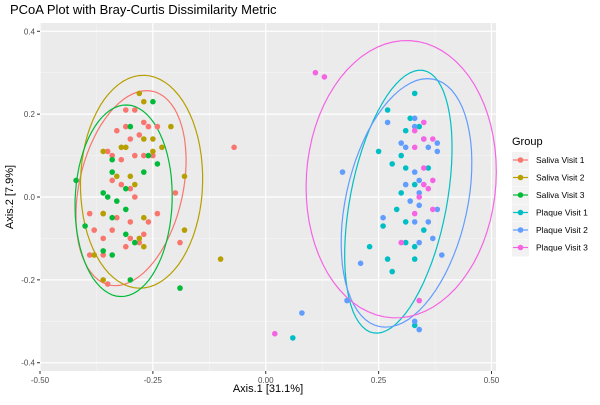 The image size is (600, 405). What do you see at coordinates (560, 160) in the screenshot?
I see `legend-label-saliva-visit-1: Saliva Visit 1` at bounding box center [560, 160].